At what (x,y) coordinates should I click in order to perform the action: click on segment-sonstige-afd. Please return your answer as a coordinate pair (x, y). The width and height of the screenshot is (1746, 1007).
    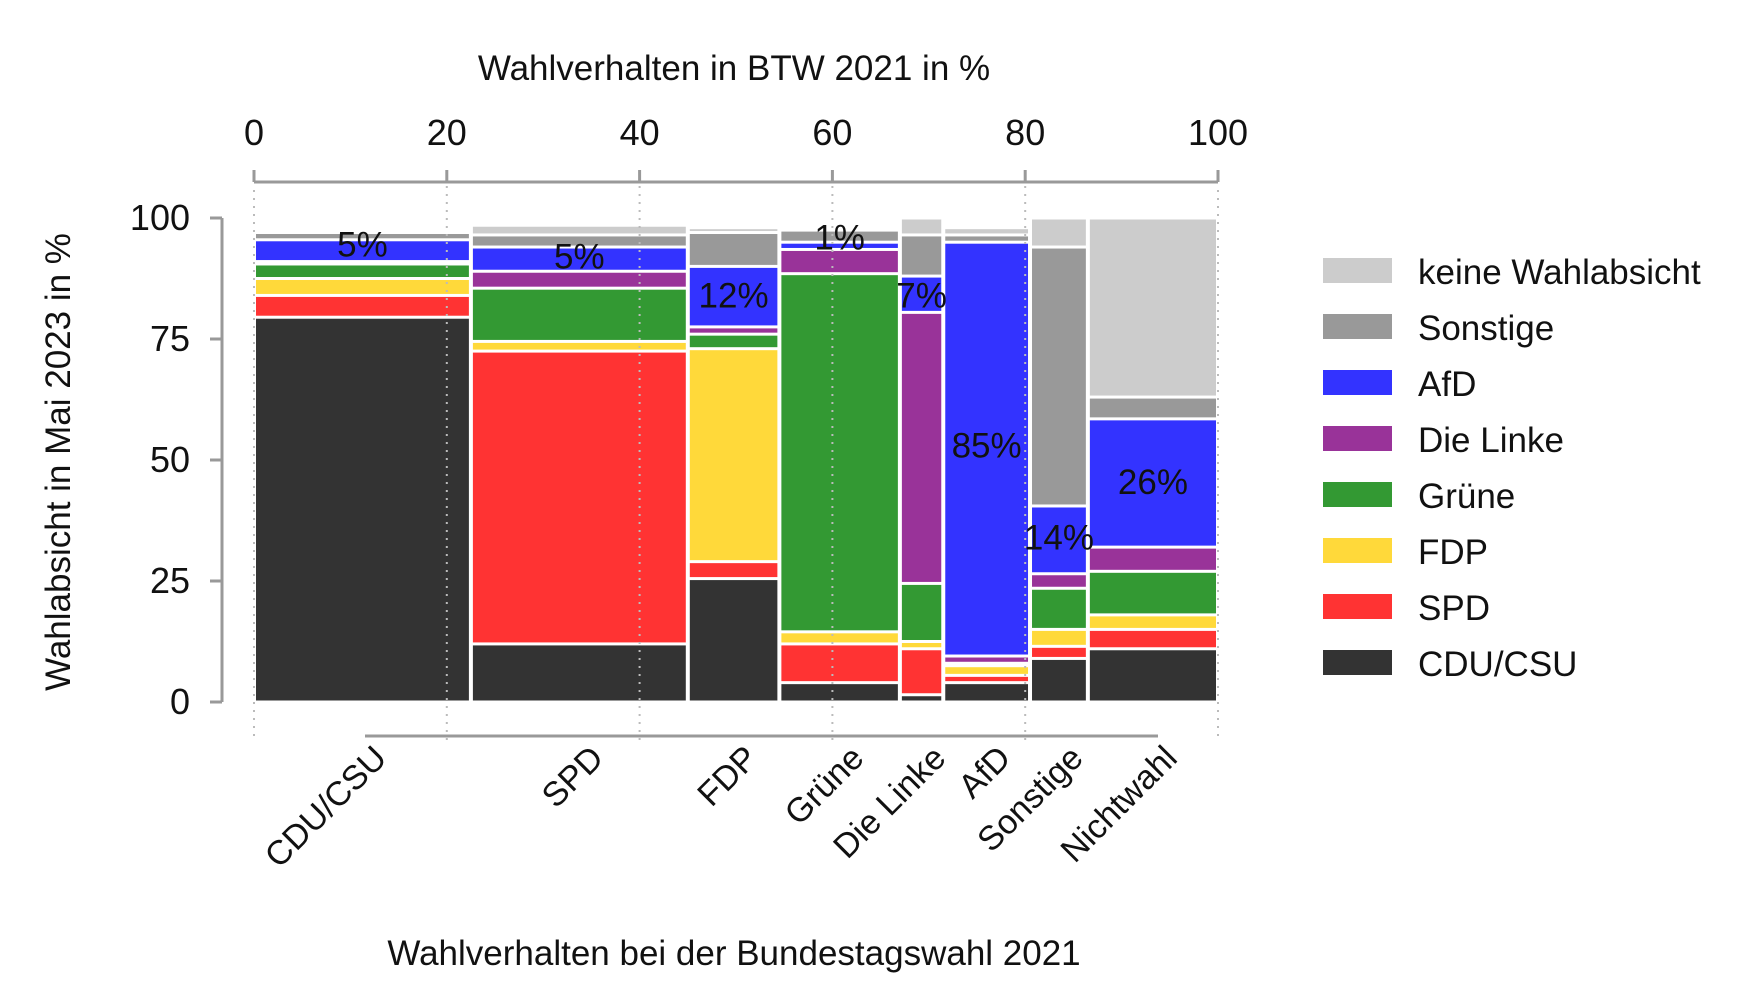
    Looking at the image, I should click on (1059, 540).